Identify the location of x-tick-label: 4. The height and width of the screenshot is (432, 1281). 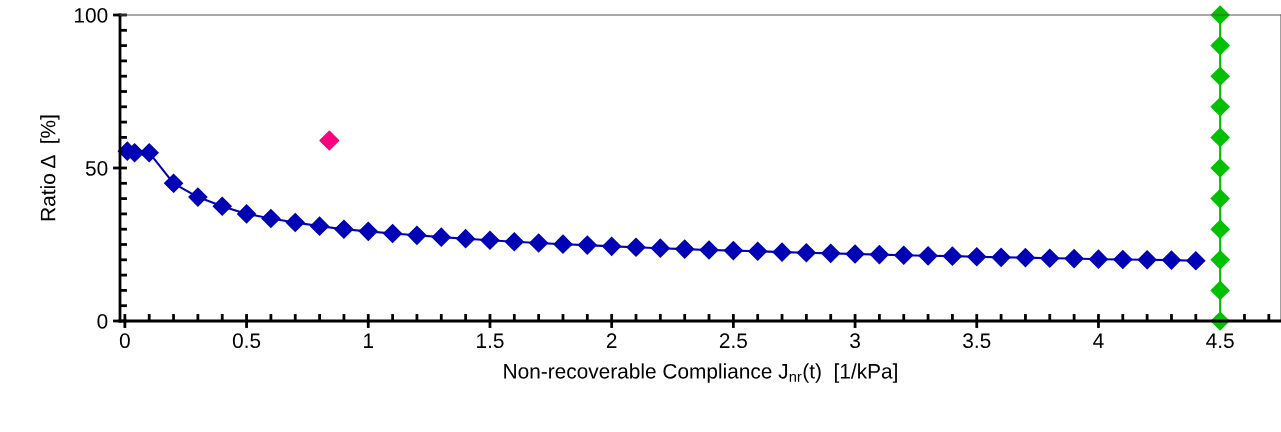
(1098, 340).